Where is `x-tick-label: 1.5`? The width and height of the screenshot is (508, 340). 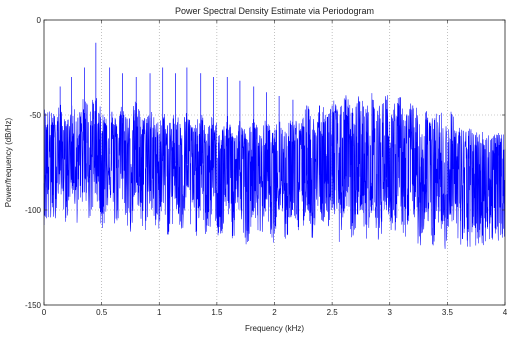
x-tick-label: 1.5 is located at coordinates (217, 312).